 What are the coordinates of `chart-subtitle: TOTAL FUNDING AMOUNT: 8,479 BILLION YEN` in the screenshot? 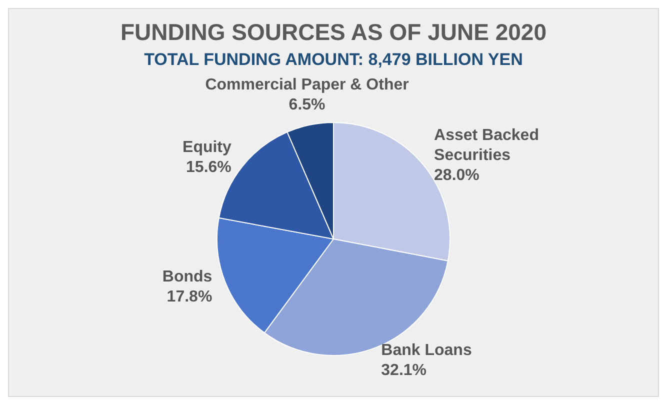 It's located at (333, 60).